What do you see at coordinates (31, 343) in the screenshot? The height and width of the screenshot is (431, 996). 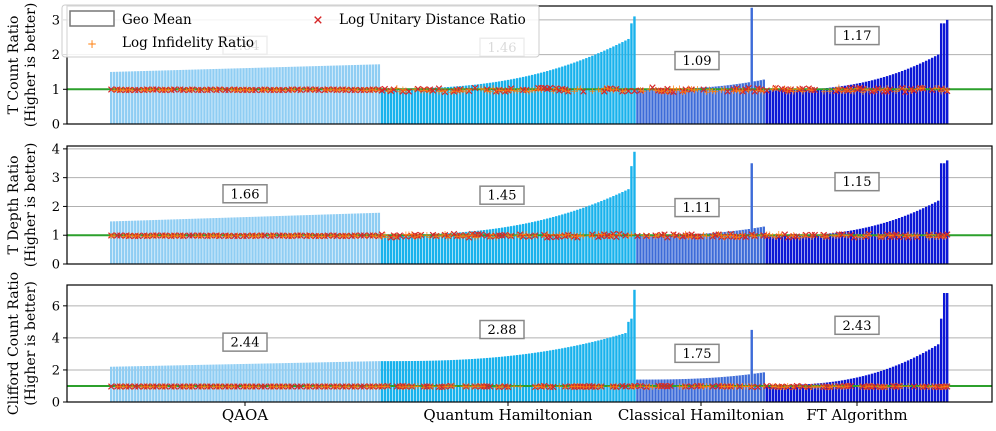 I see `y-axis-label: (Higher is better)` at bounding box center [31, 343].